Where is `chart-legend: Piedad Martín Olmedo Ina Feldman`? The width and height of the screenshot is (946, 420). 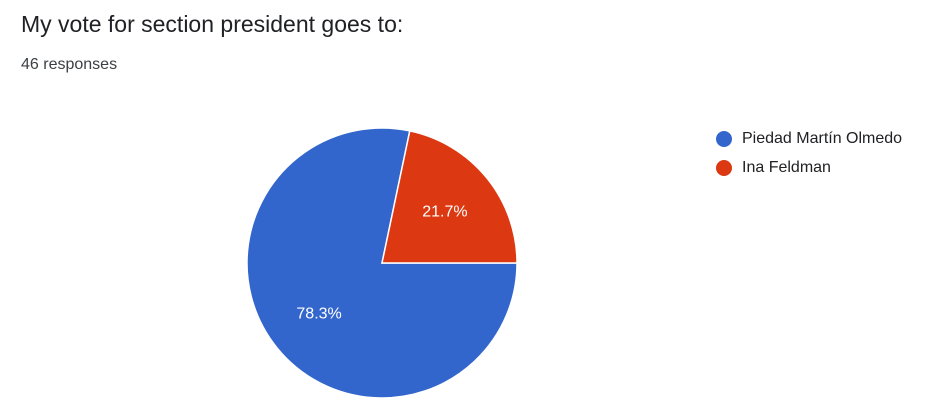 chart-legend: Piedad Martín Olmedo Ina Feldman is located at coordinates (809, 153).